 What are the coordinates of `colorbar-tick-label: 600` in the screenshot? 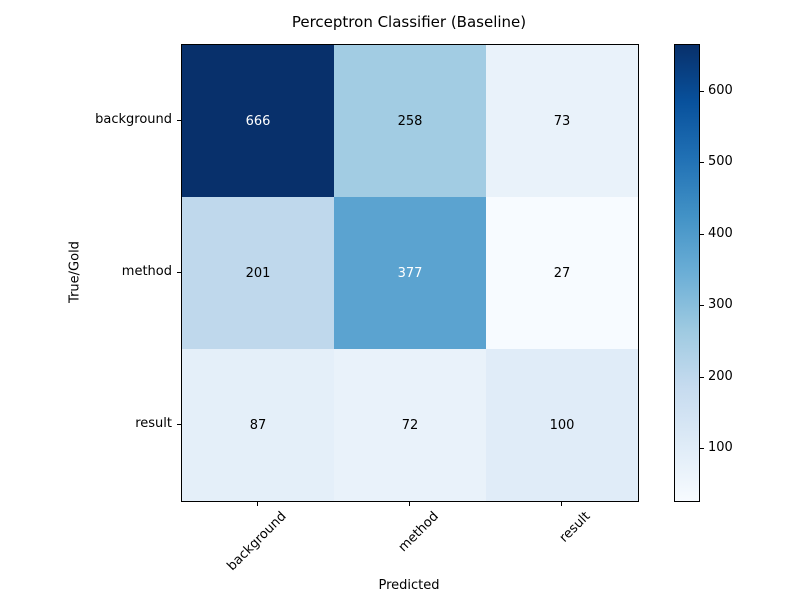 It's located at (720, 91).